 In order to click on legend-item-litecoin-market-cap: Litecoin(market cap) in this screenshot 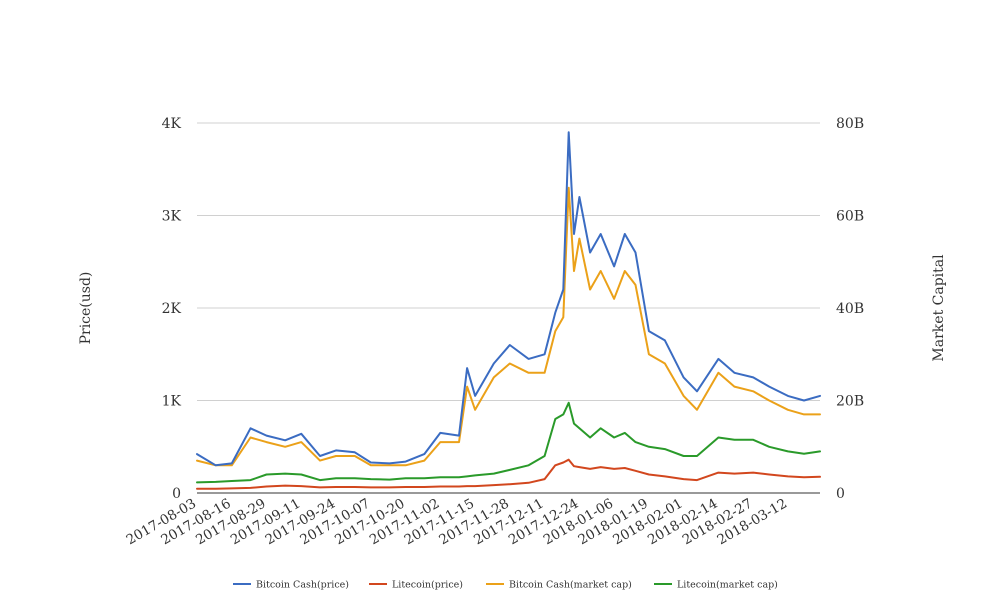, I will do `click(716, 585)`.